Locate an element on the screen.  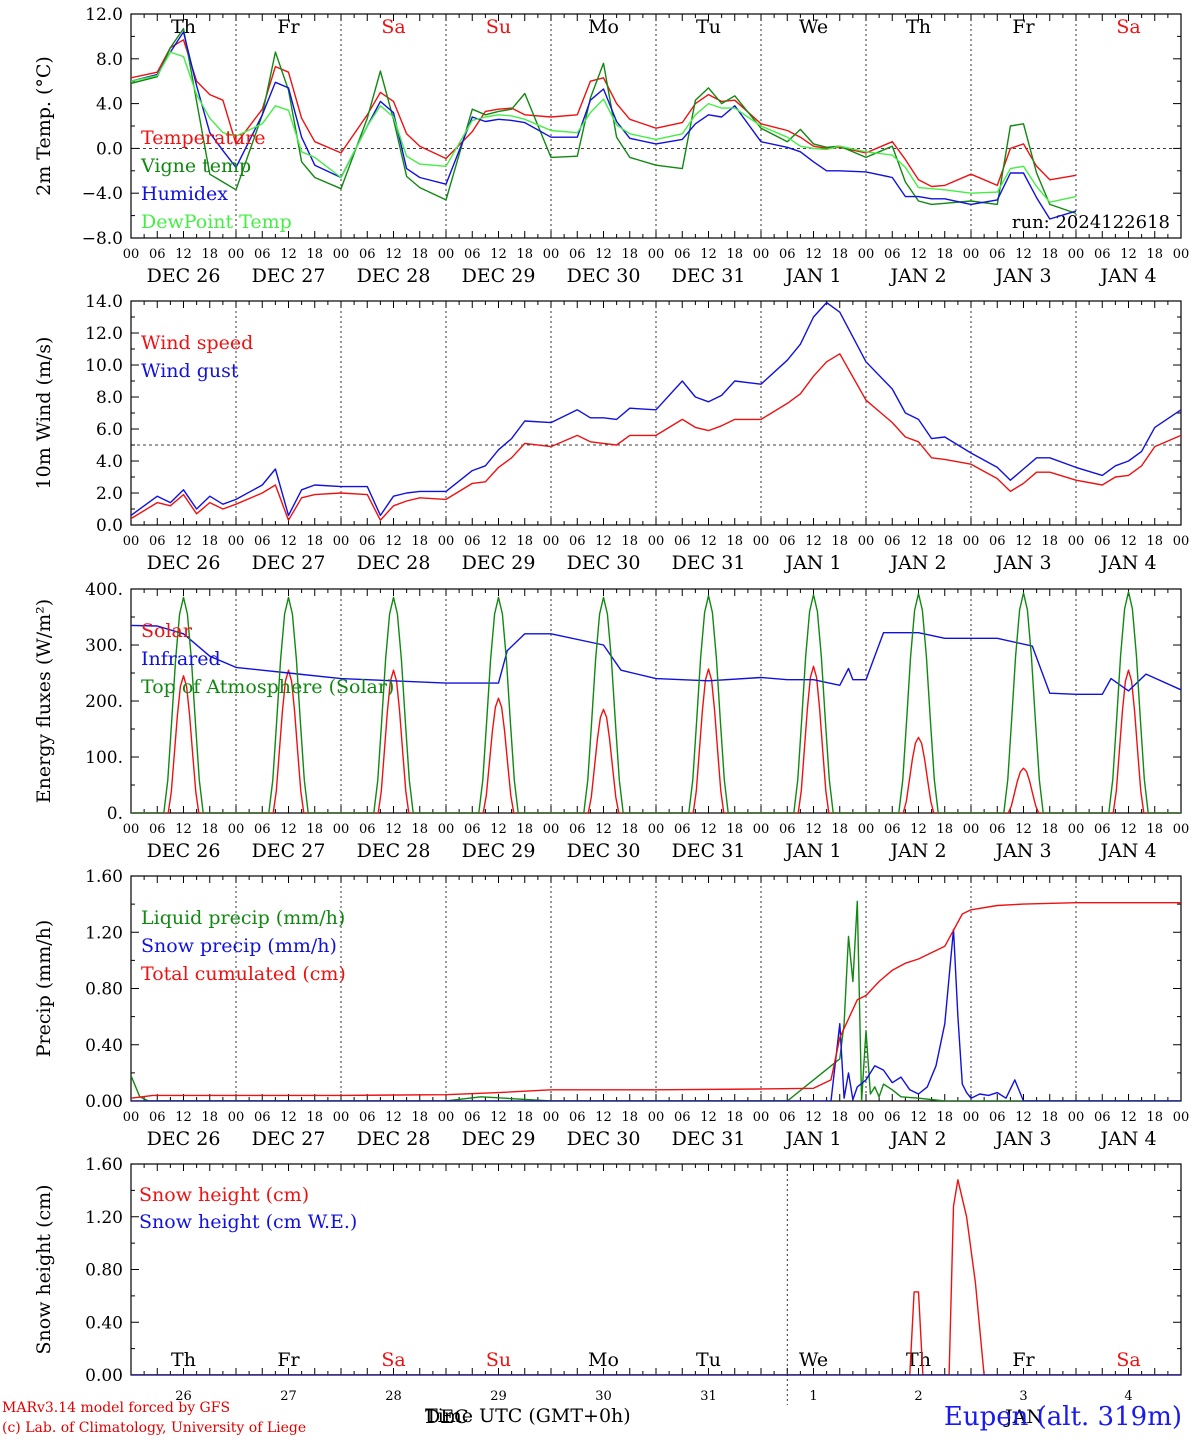
series-line-humidex is located at coordinates (604, 125).